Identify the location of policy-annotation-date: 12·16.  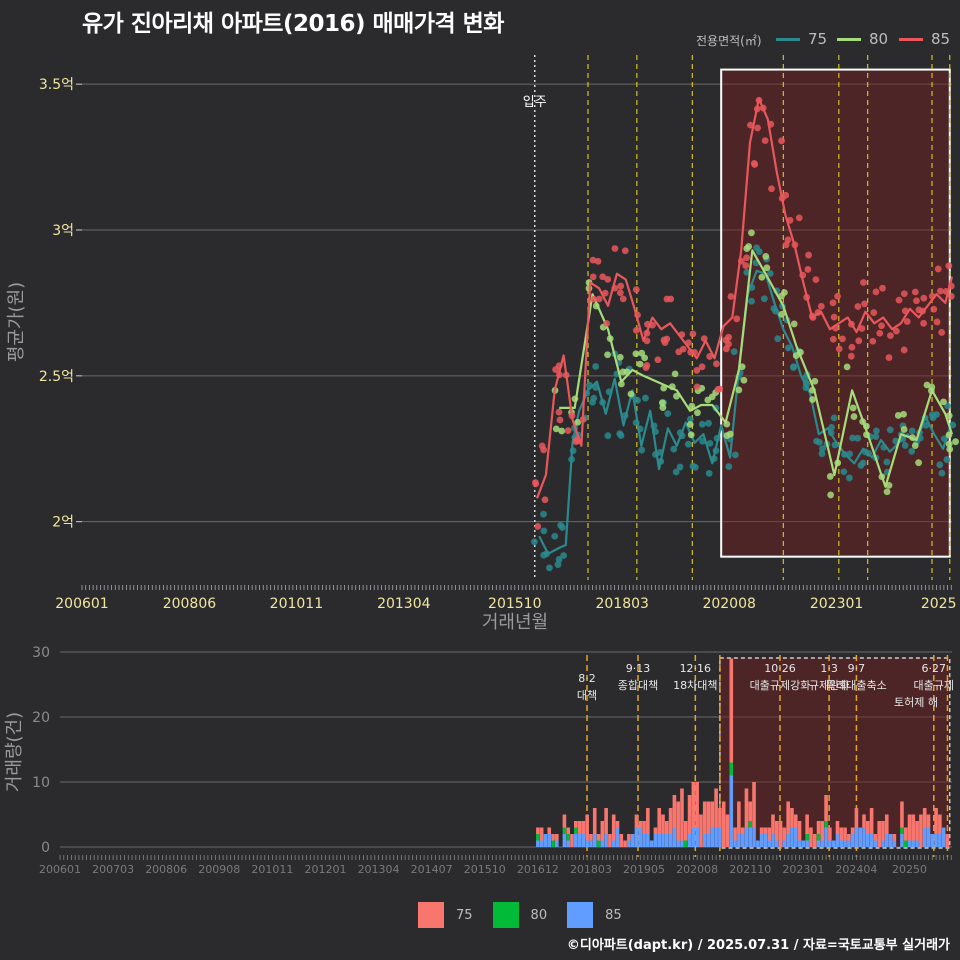
(696, 668).